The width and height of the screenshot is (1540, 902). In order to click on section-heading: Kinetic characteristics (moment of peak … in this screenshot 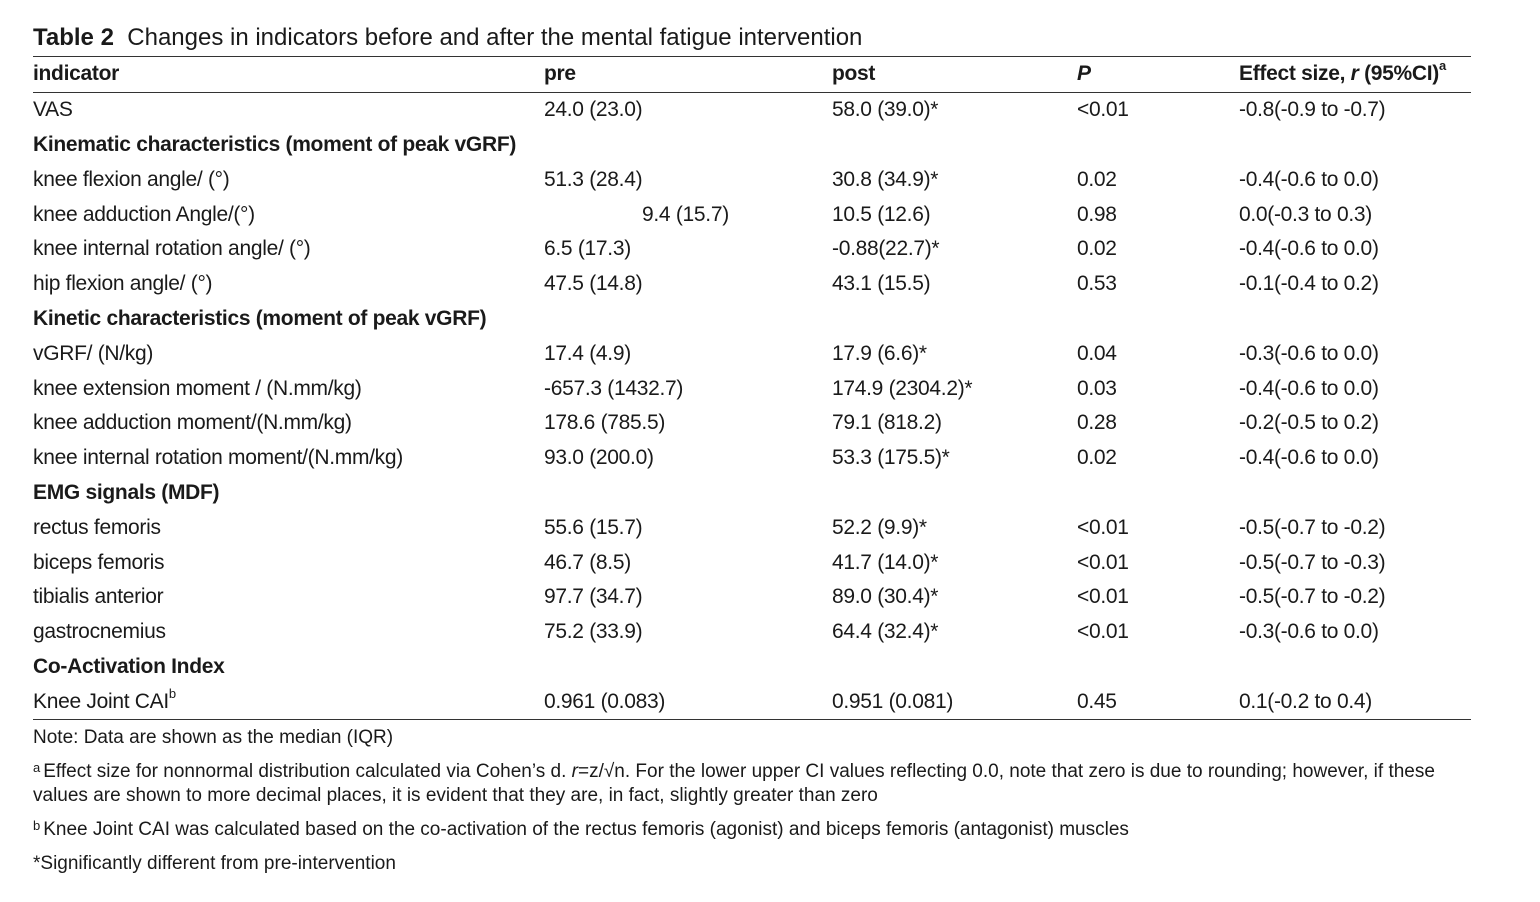, I will do `click(260, 318)`.